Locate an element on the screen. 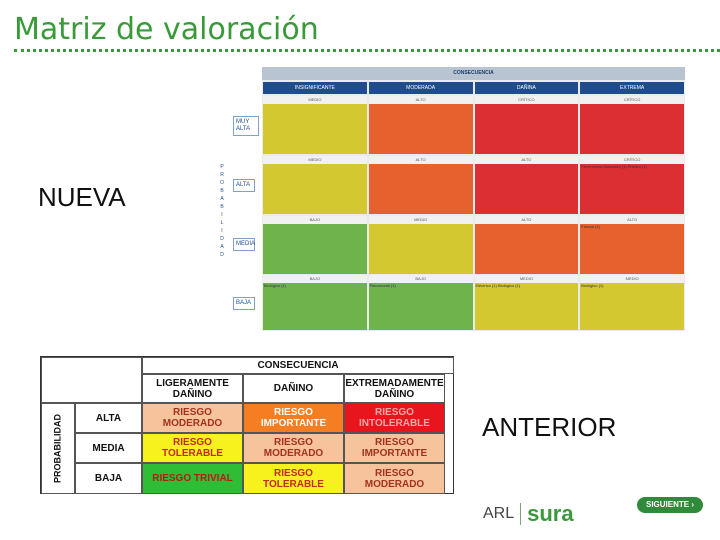 The image size is (720, 540). vertical-letter: P is located at coordinates (222, 167).